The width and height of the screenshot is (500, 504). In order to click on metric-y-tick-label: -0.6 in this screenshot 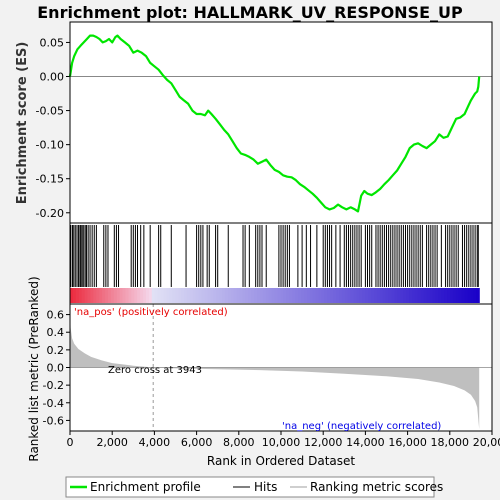, I will do `click(53, 420)`.